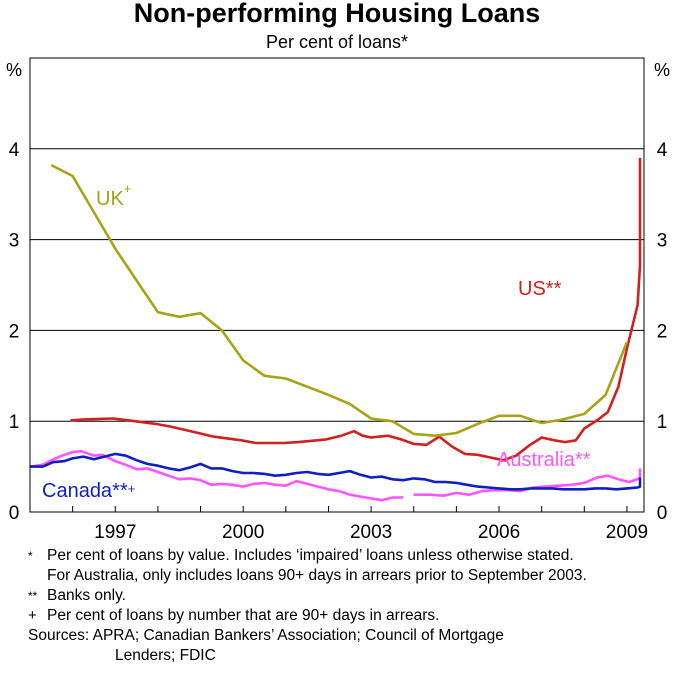 The height and width of the screenshot is (679, 698). Describe the element at coordinates (662, 150) in the screenshot. I see `y-tick-label-right: 4` at that location.